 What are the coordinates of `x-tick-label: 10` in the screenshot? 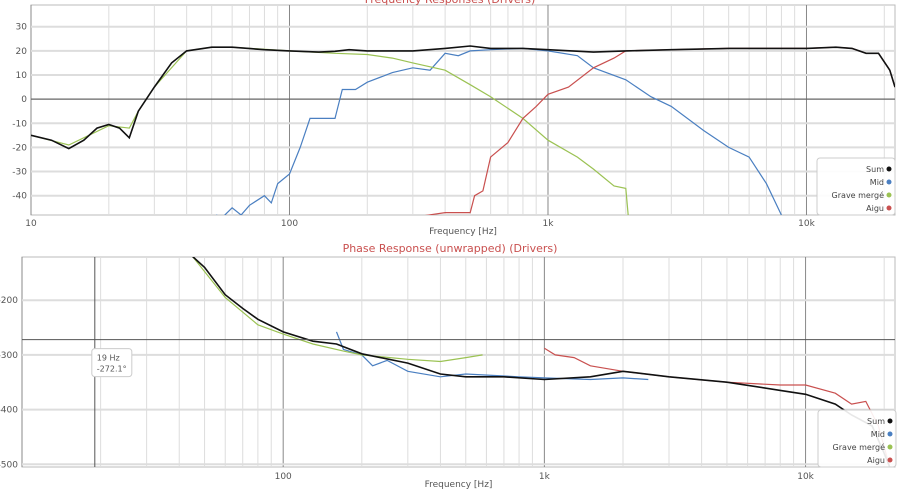 It's located at (31, 224).